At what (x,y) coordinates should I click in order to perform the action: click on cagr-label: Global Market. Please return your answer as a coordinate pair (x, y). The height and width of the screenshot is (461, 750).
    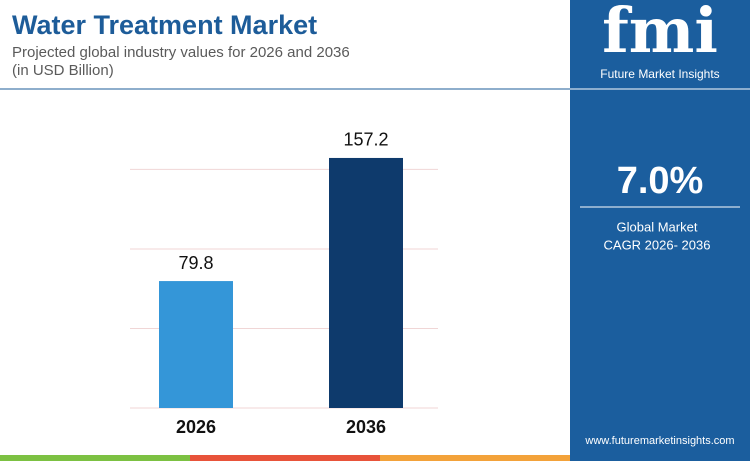
    Looking at the image, I should click on (657, 226).